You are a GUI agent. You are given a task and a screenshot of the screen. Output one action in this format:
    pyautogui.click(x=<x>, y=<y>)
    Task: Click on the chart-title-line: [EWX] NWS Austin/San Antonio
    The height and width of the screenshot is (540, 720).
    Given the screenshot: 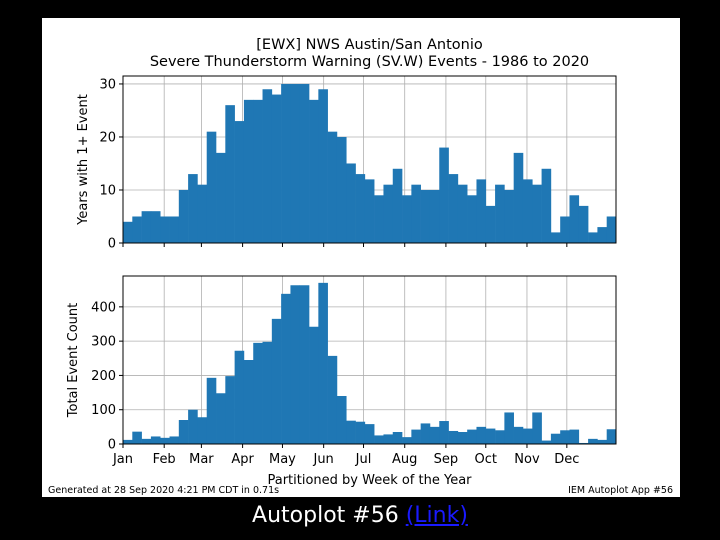 What is the action you would take?
    pyautogui.click(x=369, y=45)
    